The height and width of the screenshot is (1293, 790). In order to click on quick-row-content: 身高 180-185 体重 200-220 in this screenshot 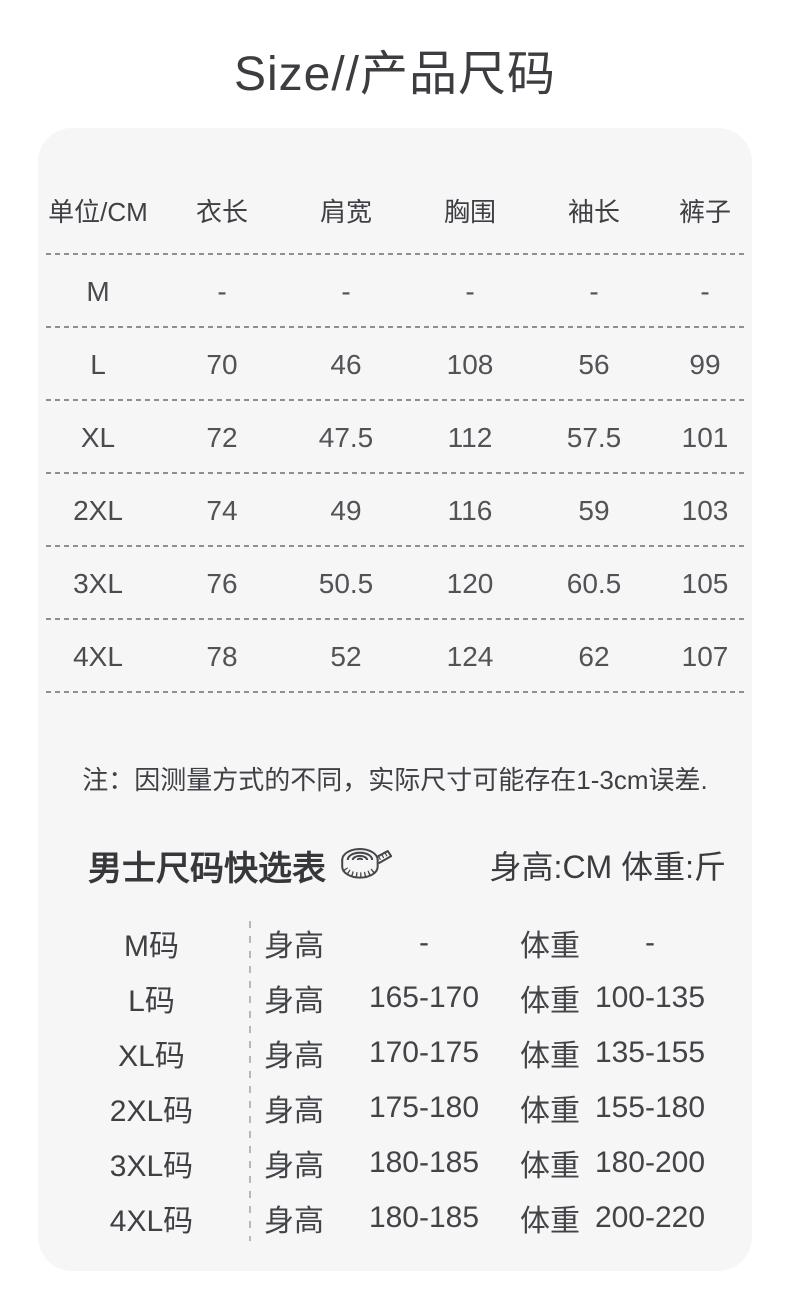, I will do `click(487, 1218)`.